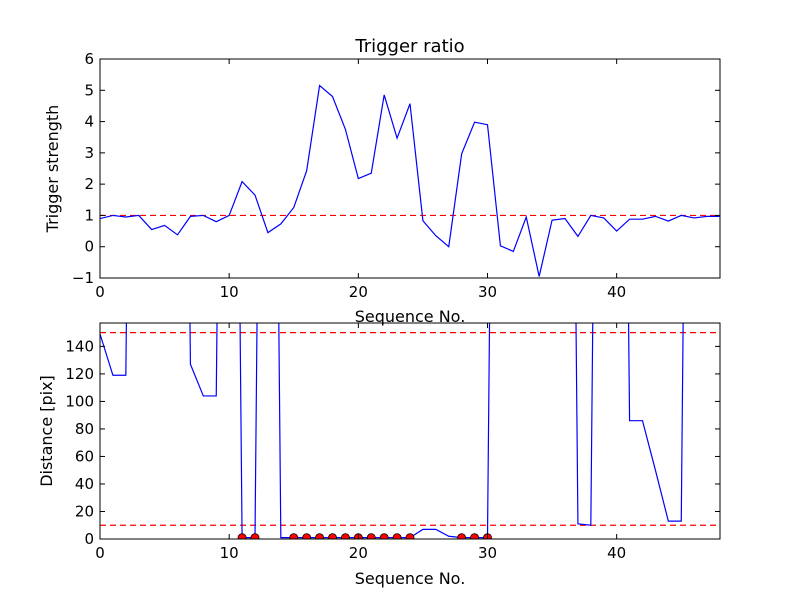 This screenshot has height=600, width=800. I want to click on y-tick-label: −1, so click(83, 278).